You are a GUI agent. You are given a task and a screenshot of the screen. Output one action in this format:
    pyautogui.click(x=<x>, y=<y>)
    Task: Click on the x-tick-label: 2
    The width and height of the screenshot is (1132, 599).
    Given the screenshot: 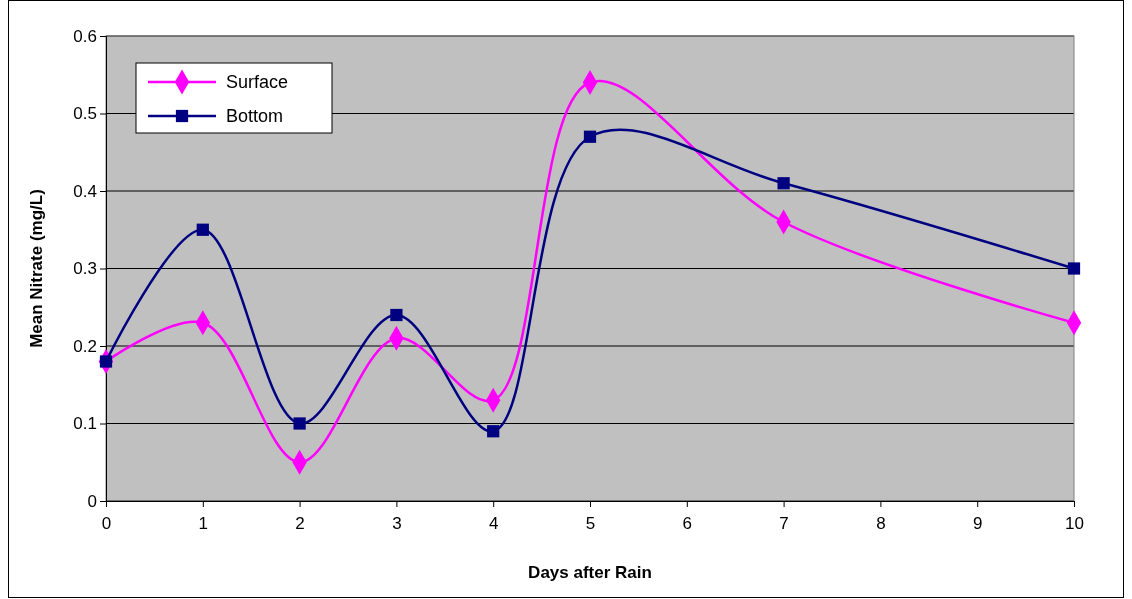 What is the action you would take?
    pyautogui.click(x=300, y=523)
    